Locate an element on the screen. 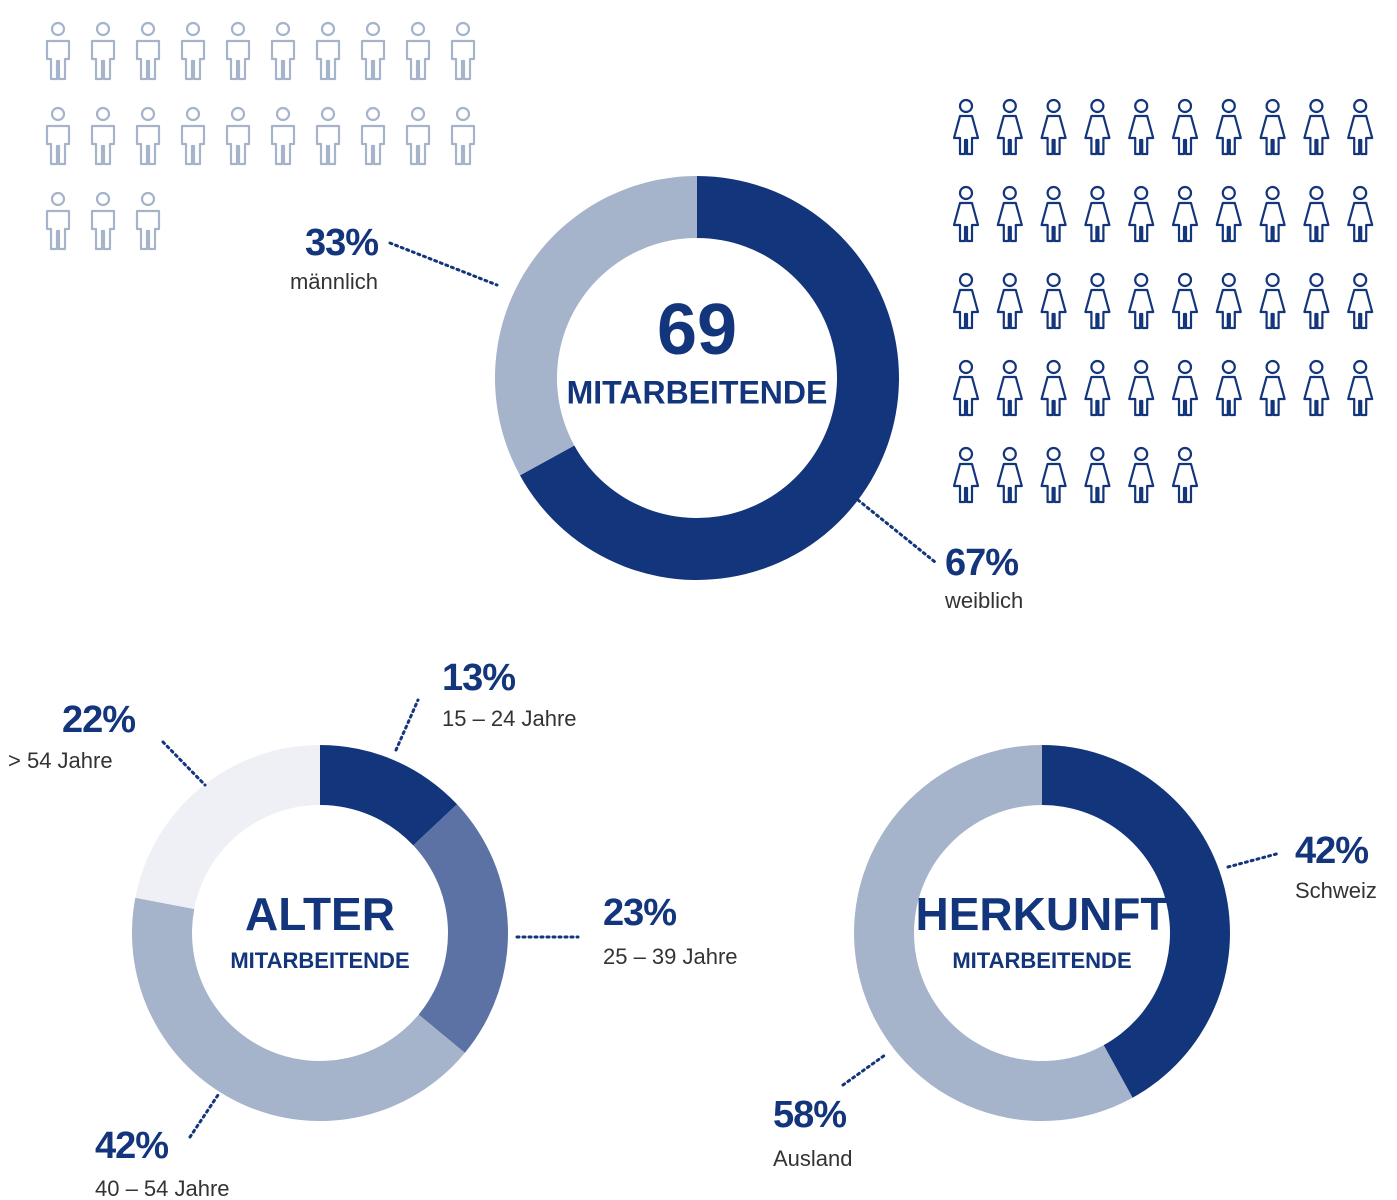 This screenshot has height=1200, width=1397. value-label: 13% is located at coordinates (478, 678).